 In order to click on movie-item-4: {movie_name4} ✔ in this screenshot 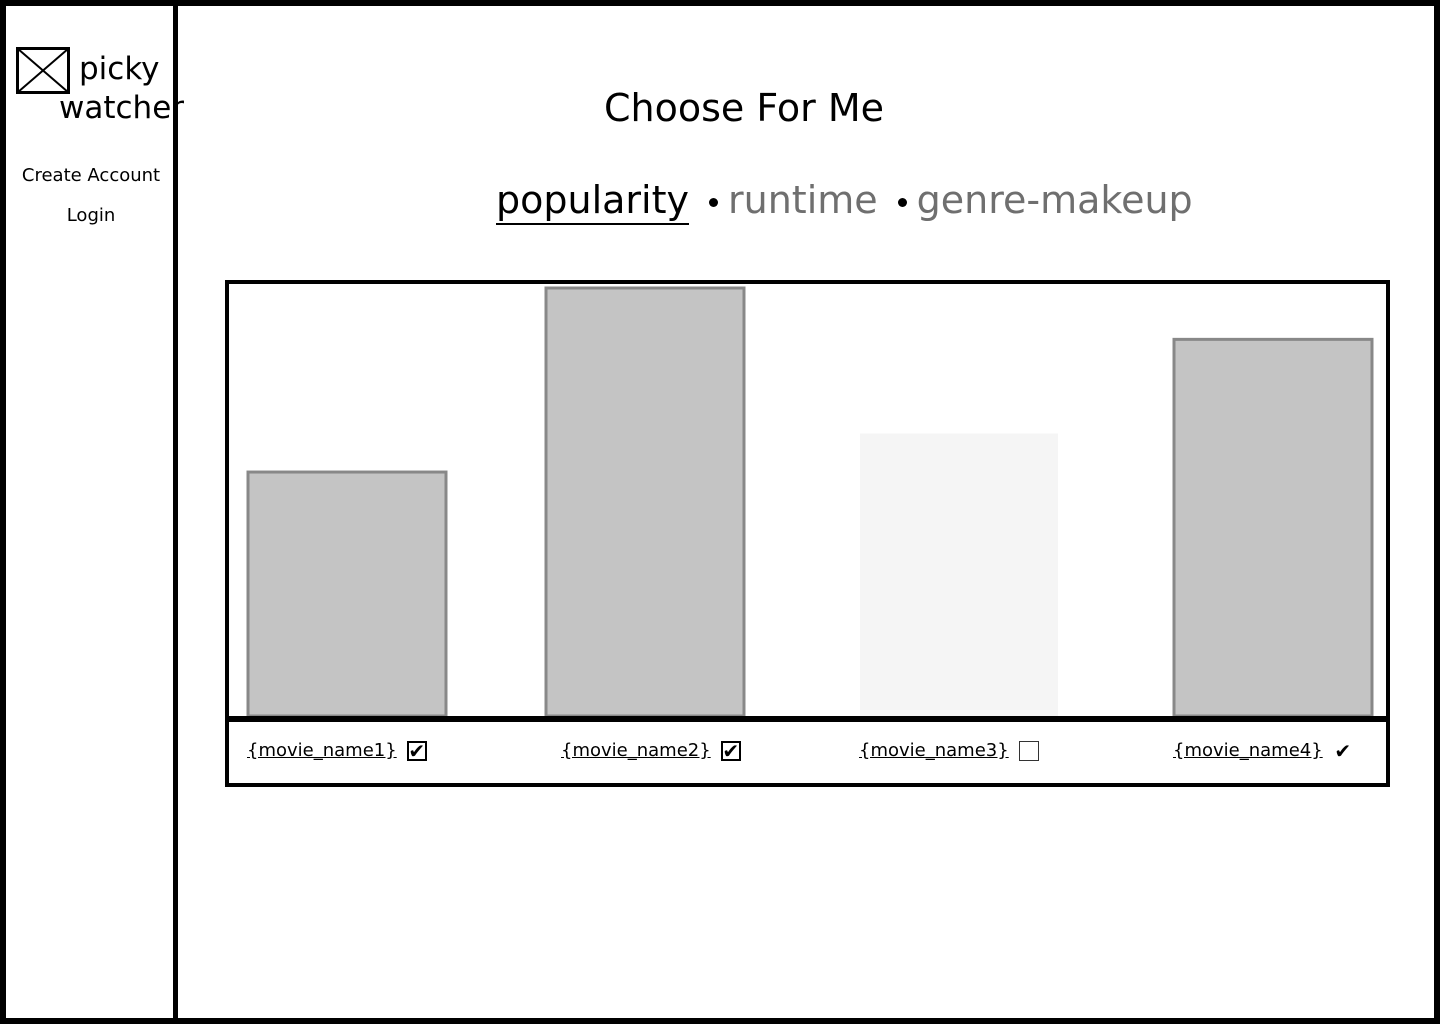, I will do `click(1263, 751)`.